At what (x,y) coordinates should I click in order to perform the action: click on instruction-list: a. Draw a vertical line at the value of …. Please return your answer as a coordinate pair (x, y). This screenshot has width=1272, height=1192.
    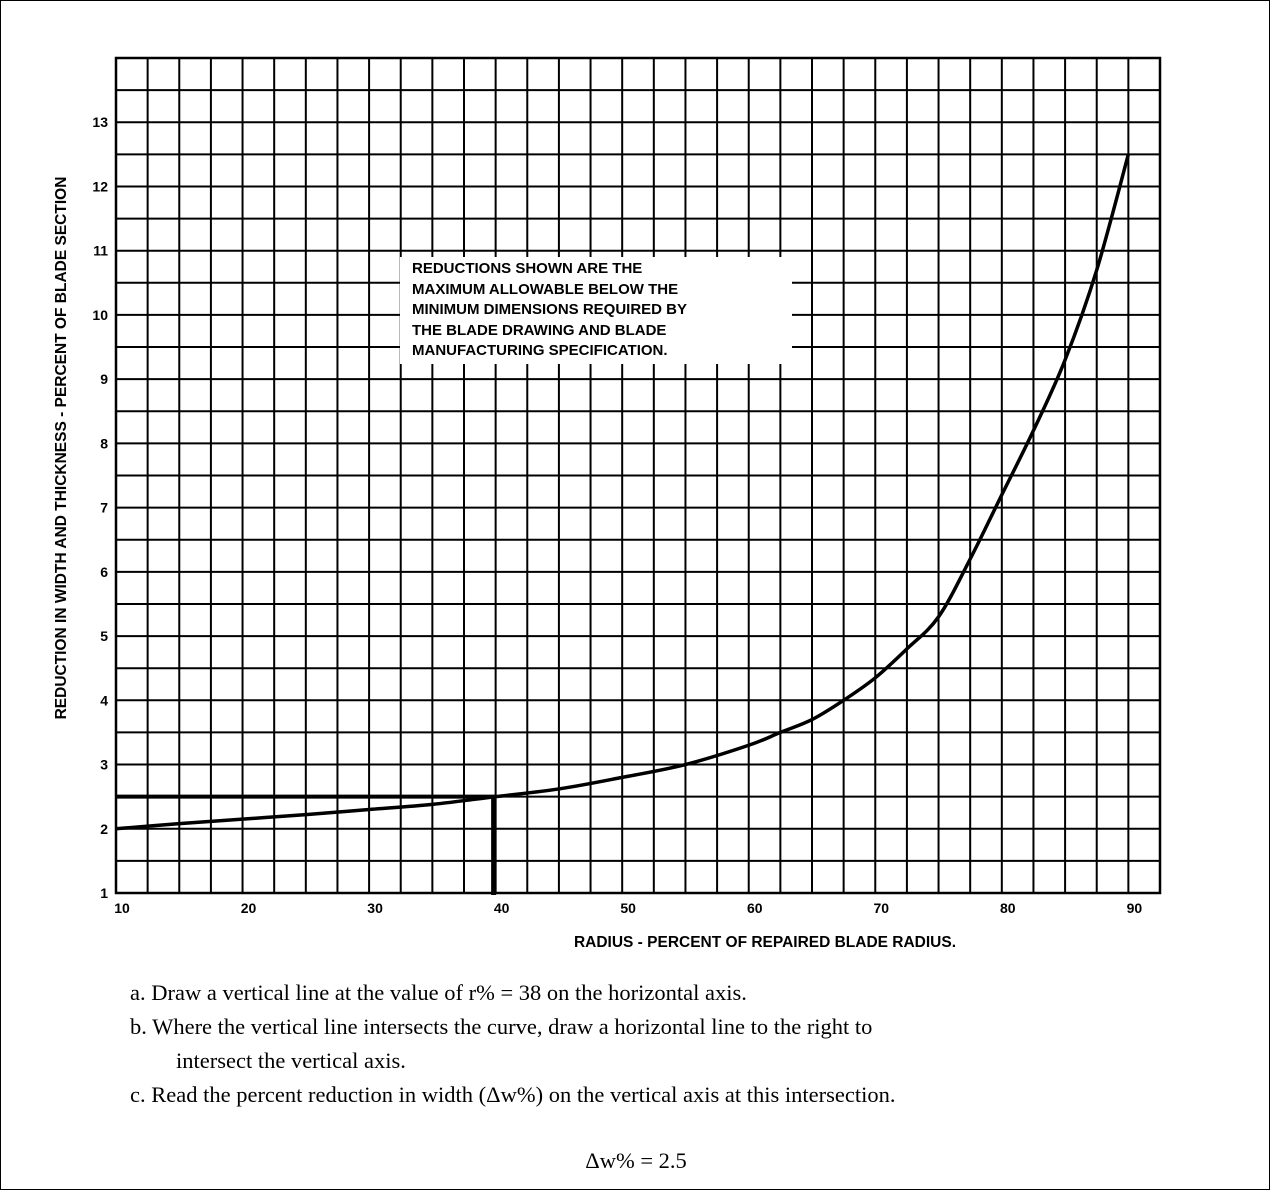
    Looking at the image, I should click on (680, 1044).